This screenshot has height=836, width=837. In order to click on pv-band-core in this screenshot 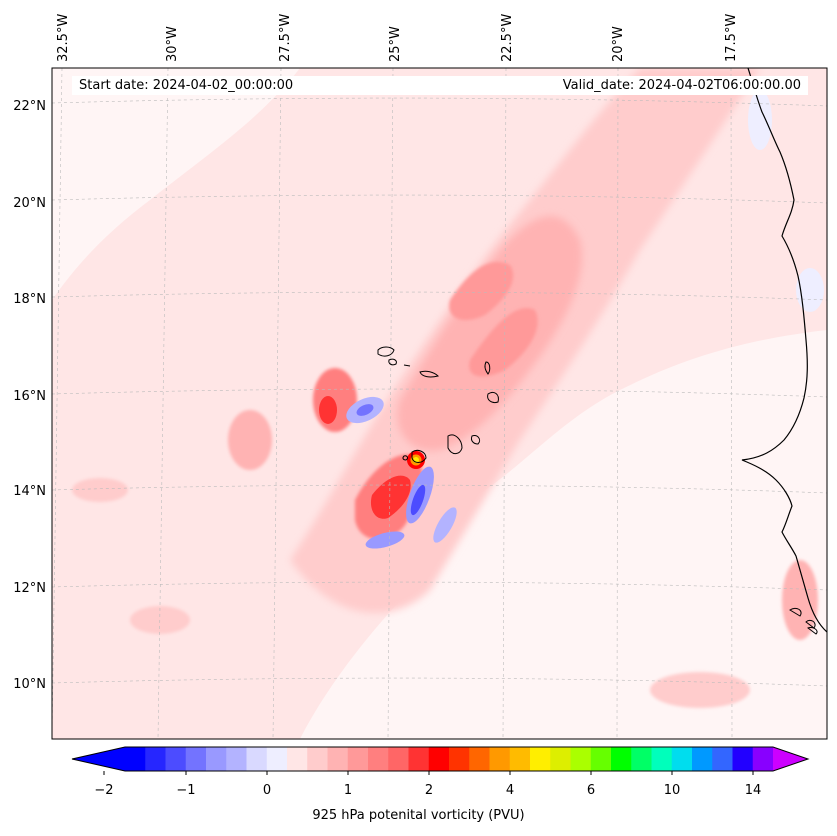, I will do `click(481, 290)`.